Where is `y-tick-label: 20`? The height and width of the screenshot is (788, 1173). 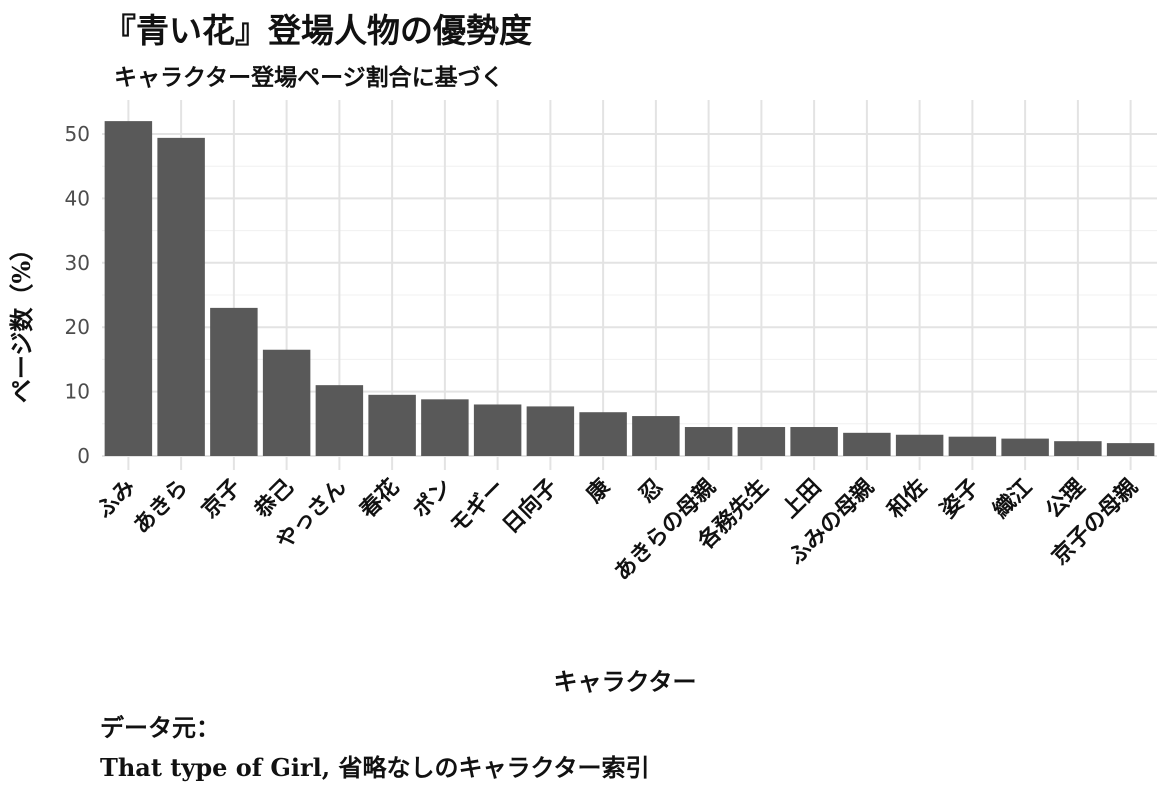 y-tick-label: 20 is located at coordinates (77, 327).